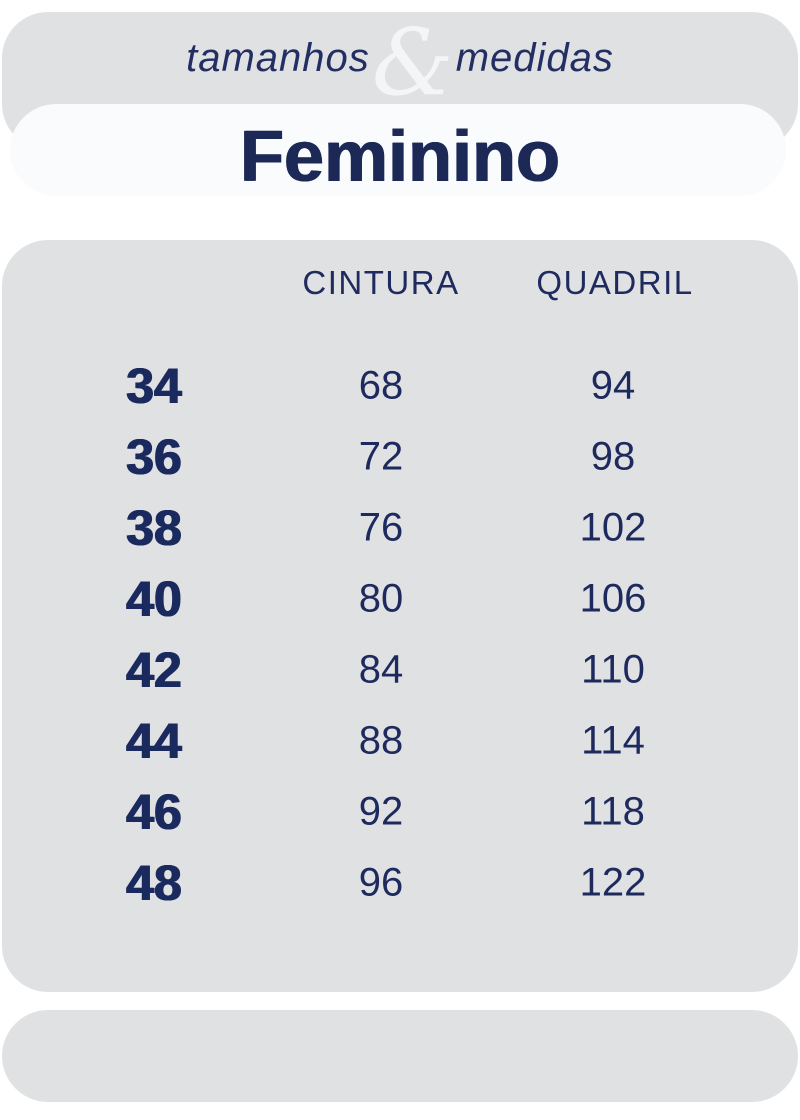 This screenshot has width=800, height=1120. What do you see at coordinates (154, 669) in the screenshot?
I see `size-cell: 42` at bounding box center [154, 669].